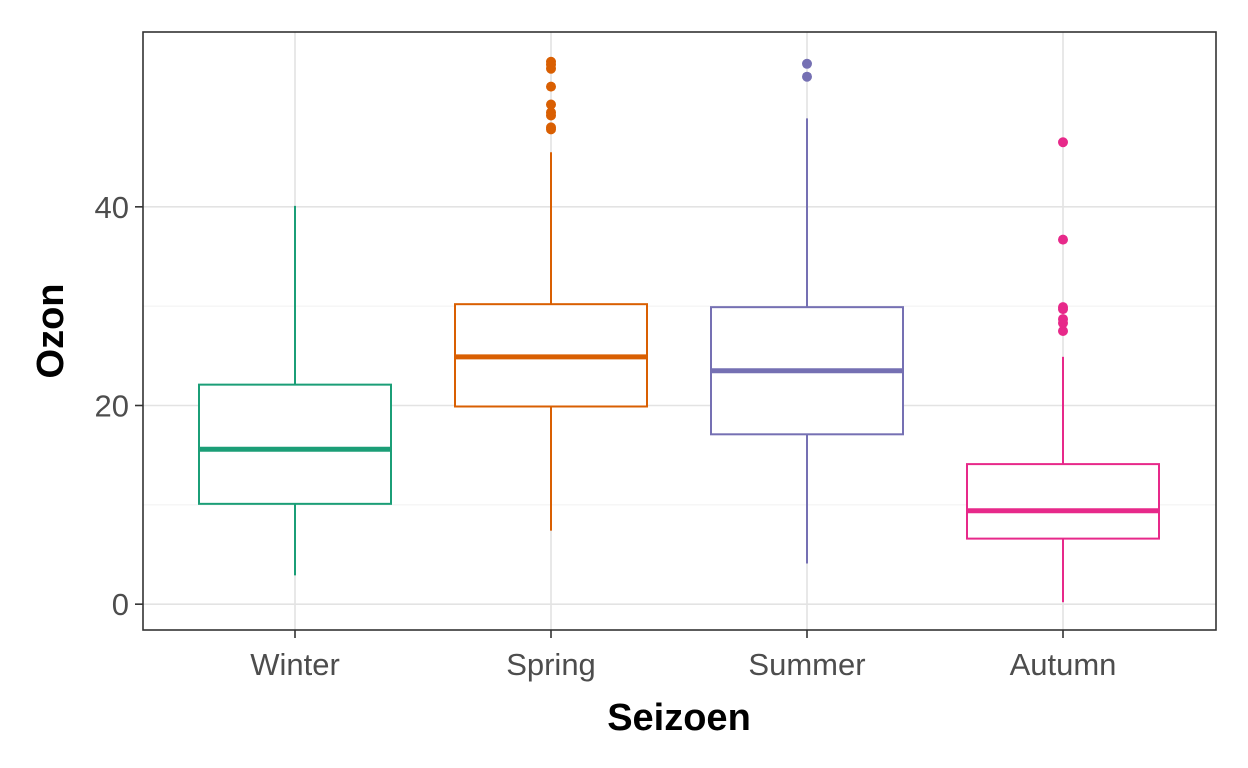  I want to click on y-axis: 0 20 40, so click(119, 406).